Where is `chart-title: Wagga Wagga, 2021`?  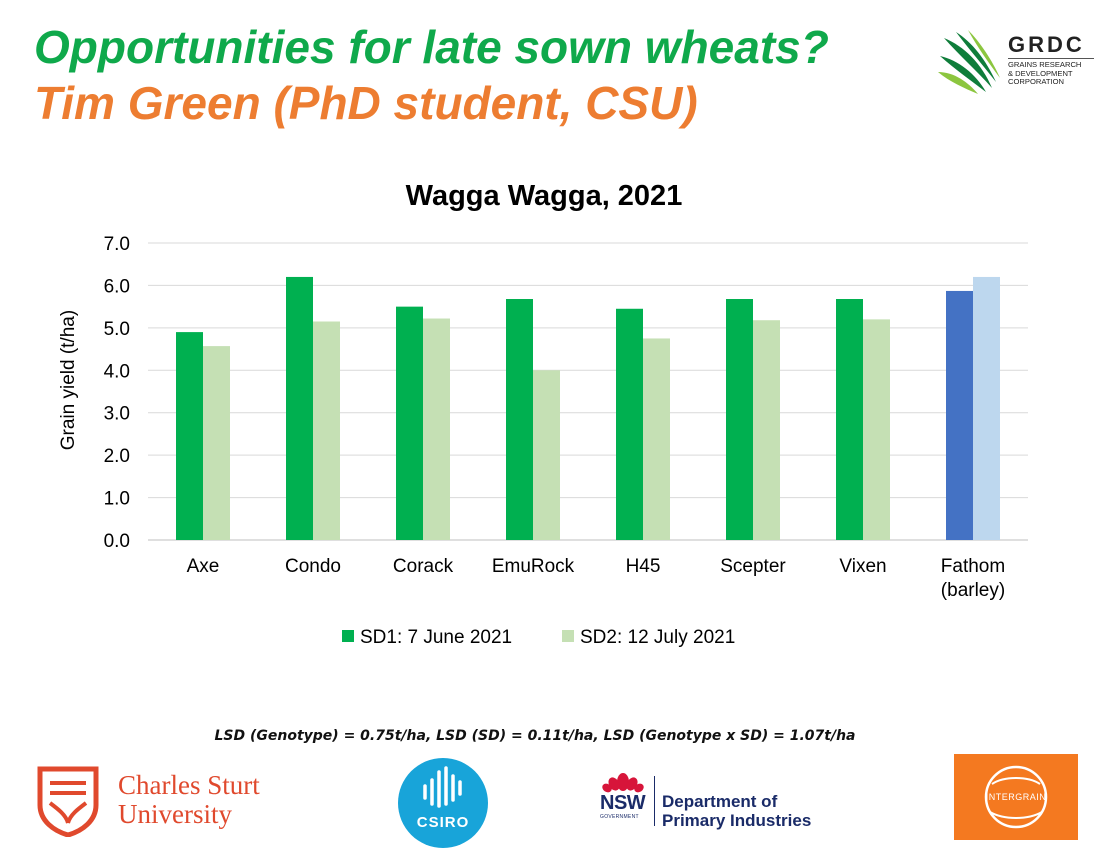 chart-title: Wagga Wagga, 2021 is located at coordinates (544, 196).